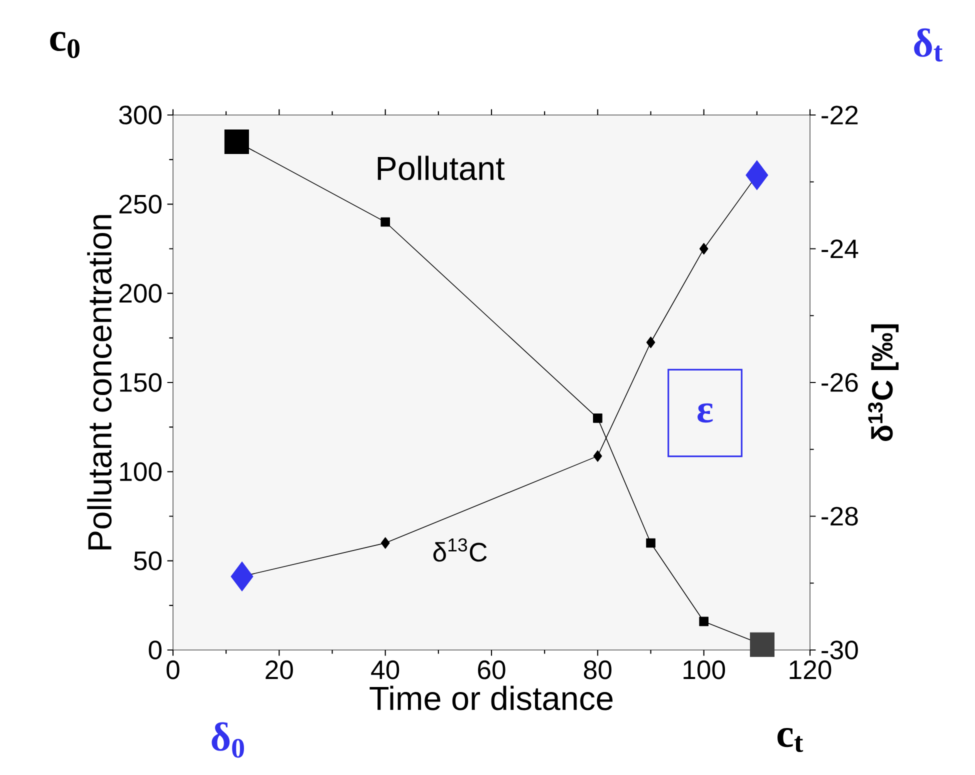  Describe the element at coordinates (140, 115) in the screenshot. I see `y-tick-label: 300` at that location.